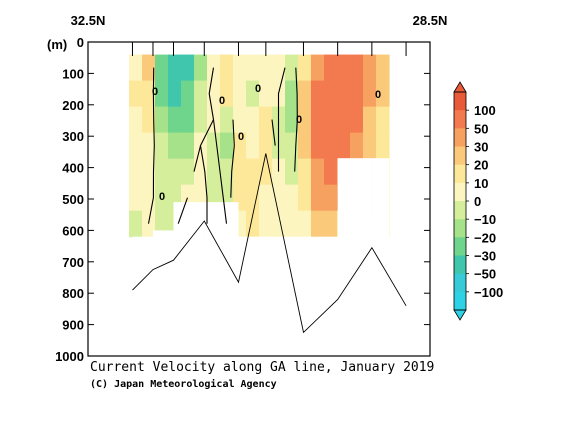 This screenshot has width=570, height=423. I want to click on colorbar-label: 10, so click(481, 183).